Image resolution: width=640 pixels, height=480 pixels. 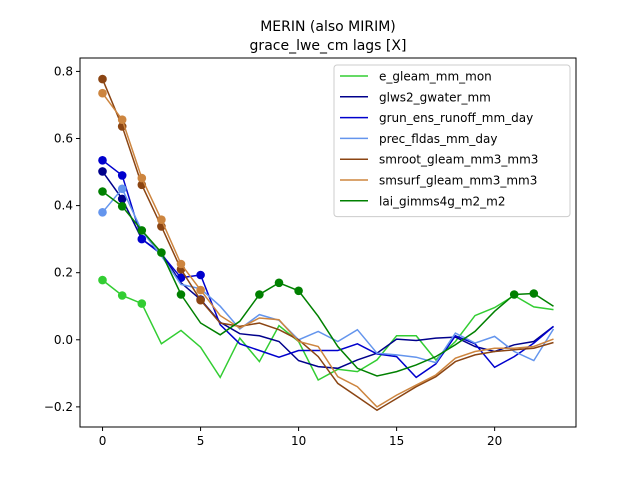 I want to click on y-tick-label-4: 0.6, so click(x=63, y=139).